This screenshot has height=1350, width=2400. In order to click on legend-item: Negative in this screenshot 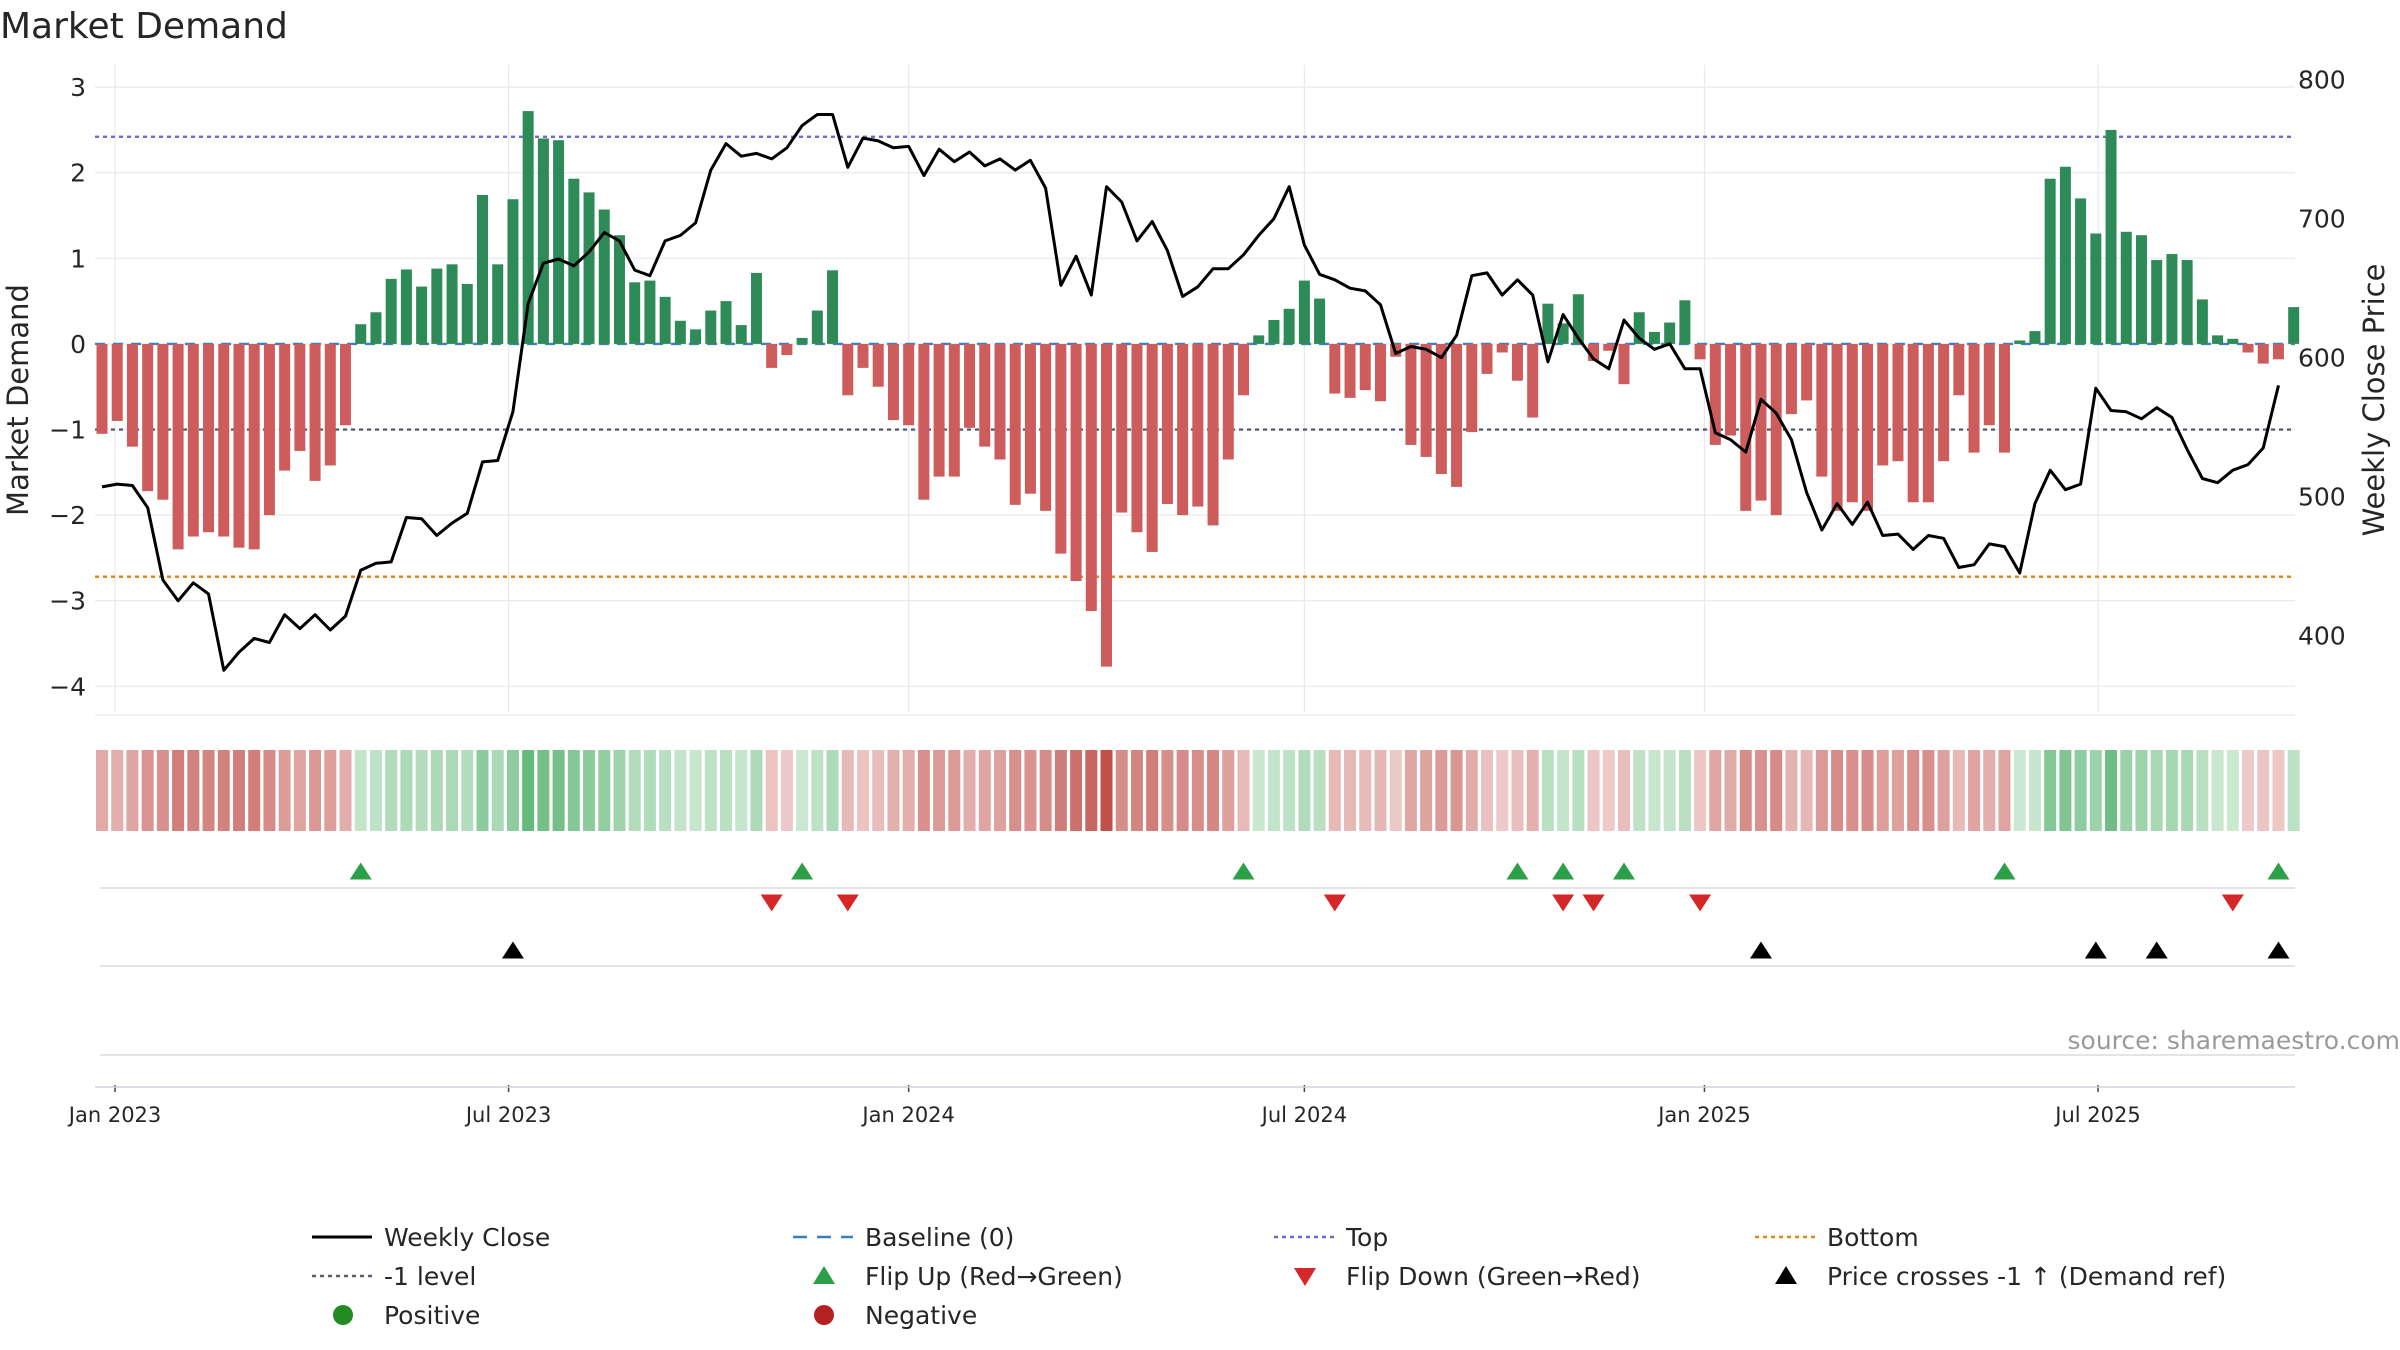, I will do `click(895, 1315)`.